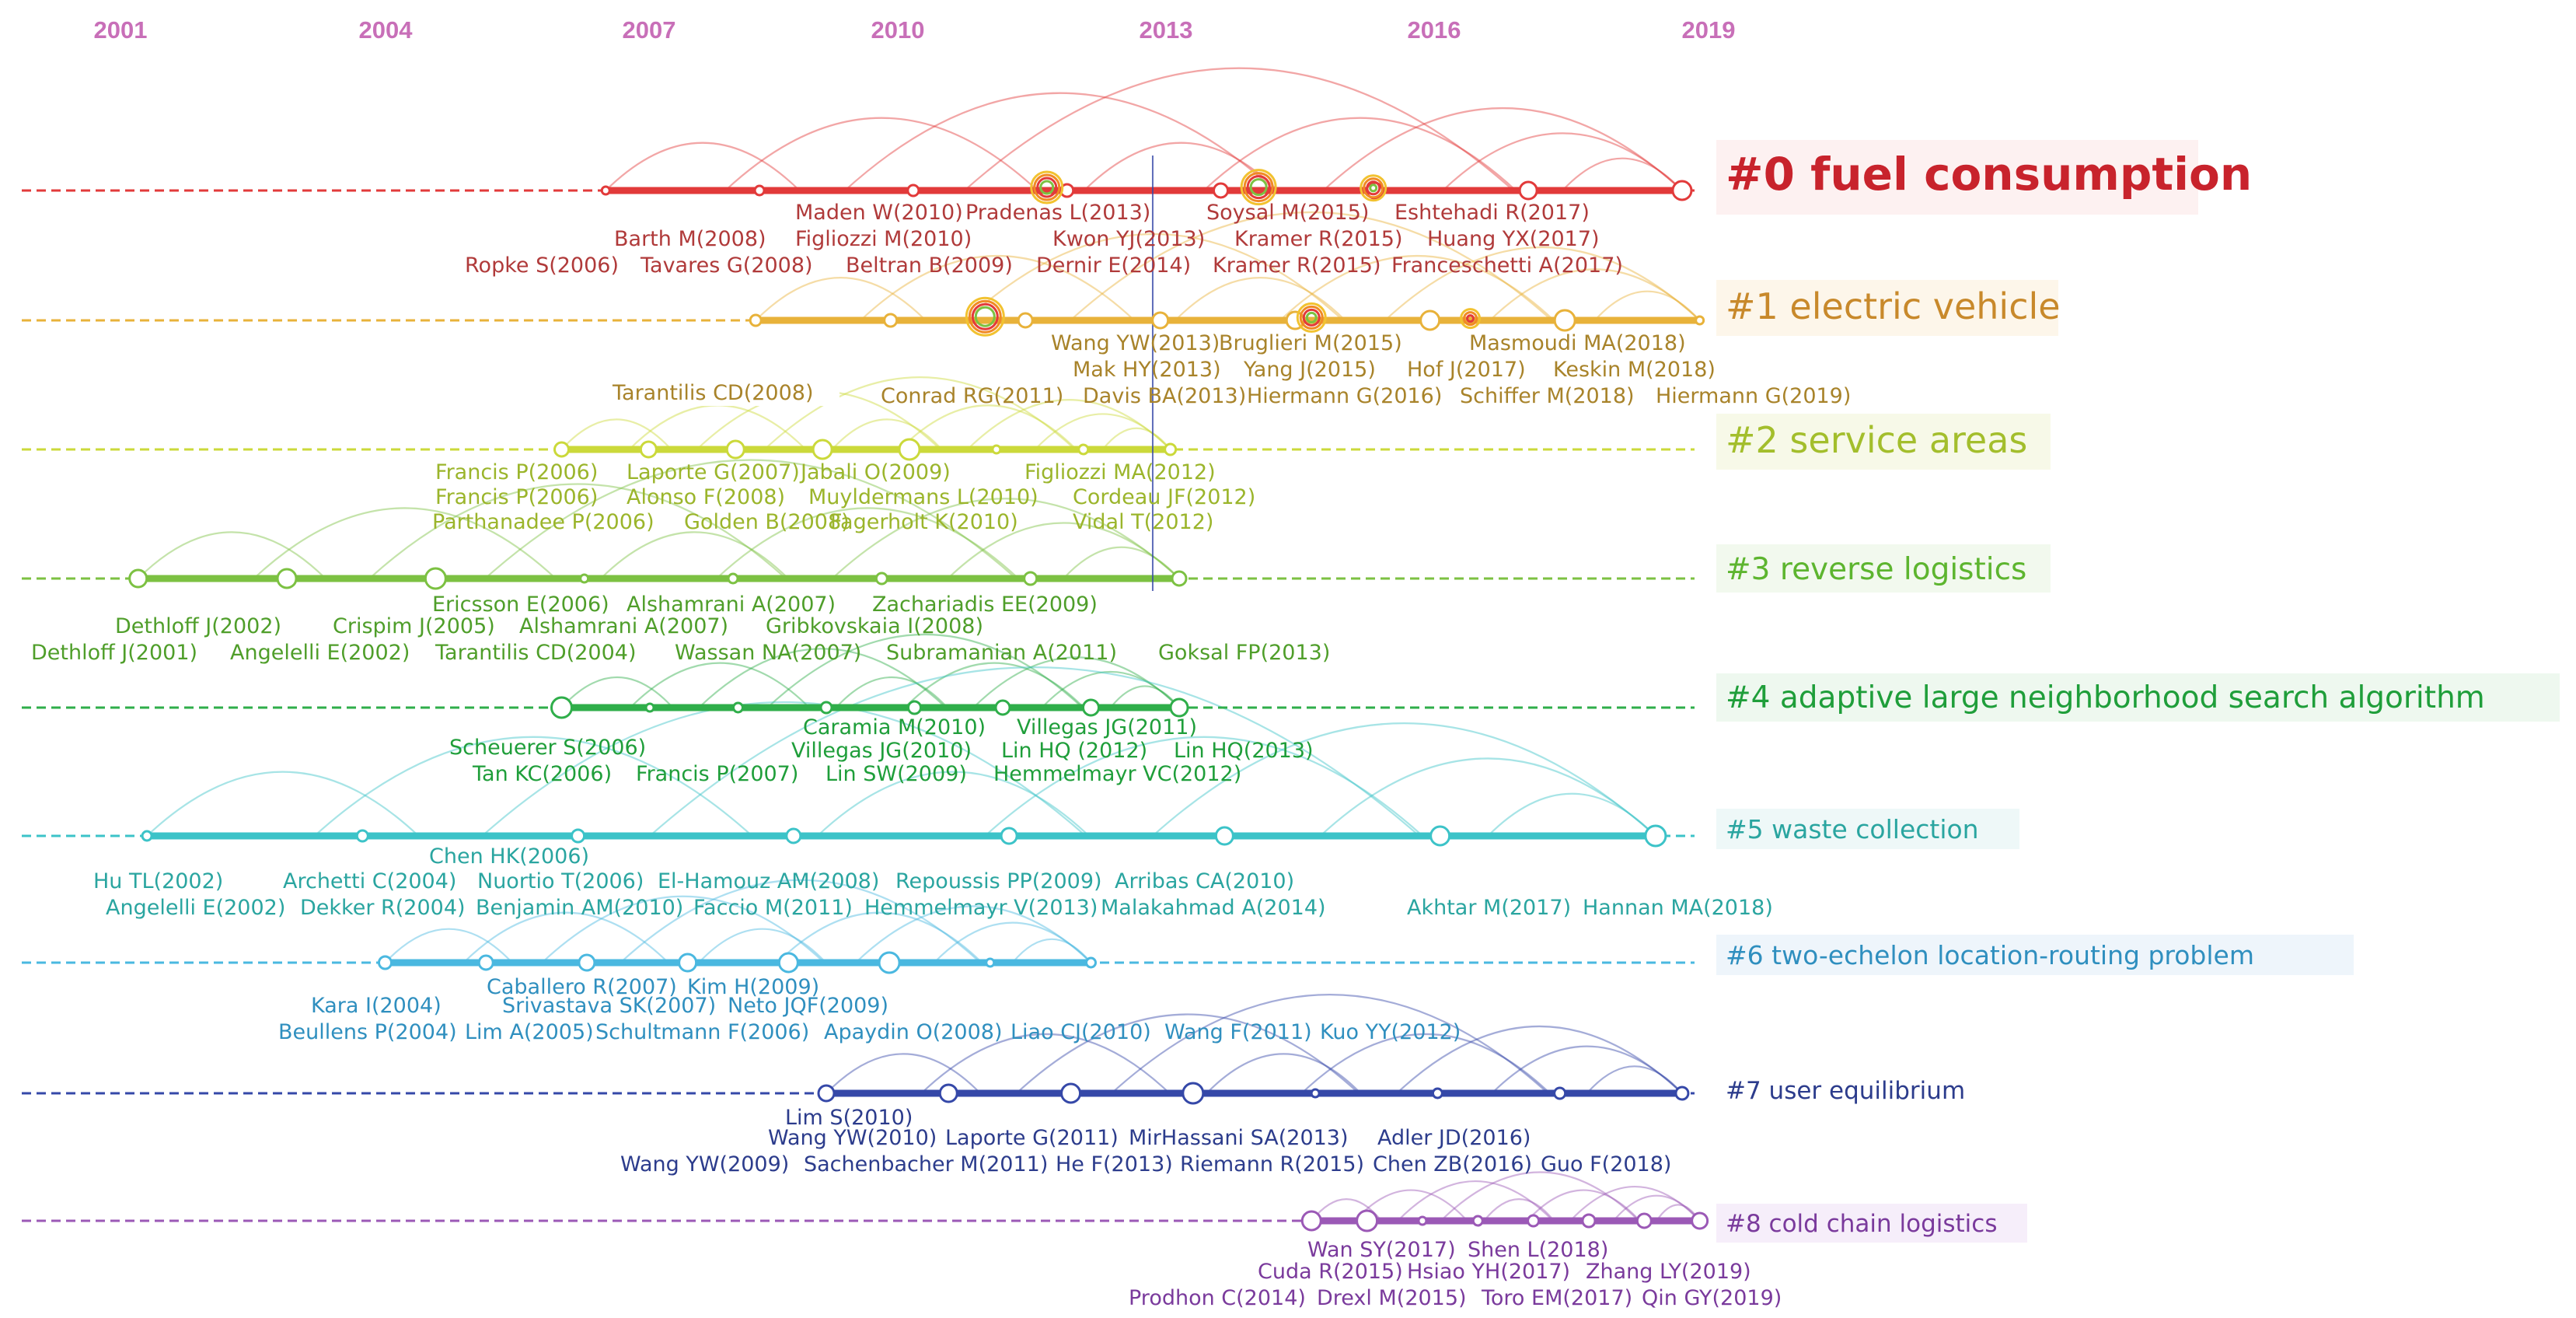  I want to click on ref-c4-r2-2: Lin SW(2009), so click(897, 774).